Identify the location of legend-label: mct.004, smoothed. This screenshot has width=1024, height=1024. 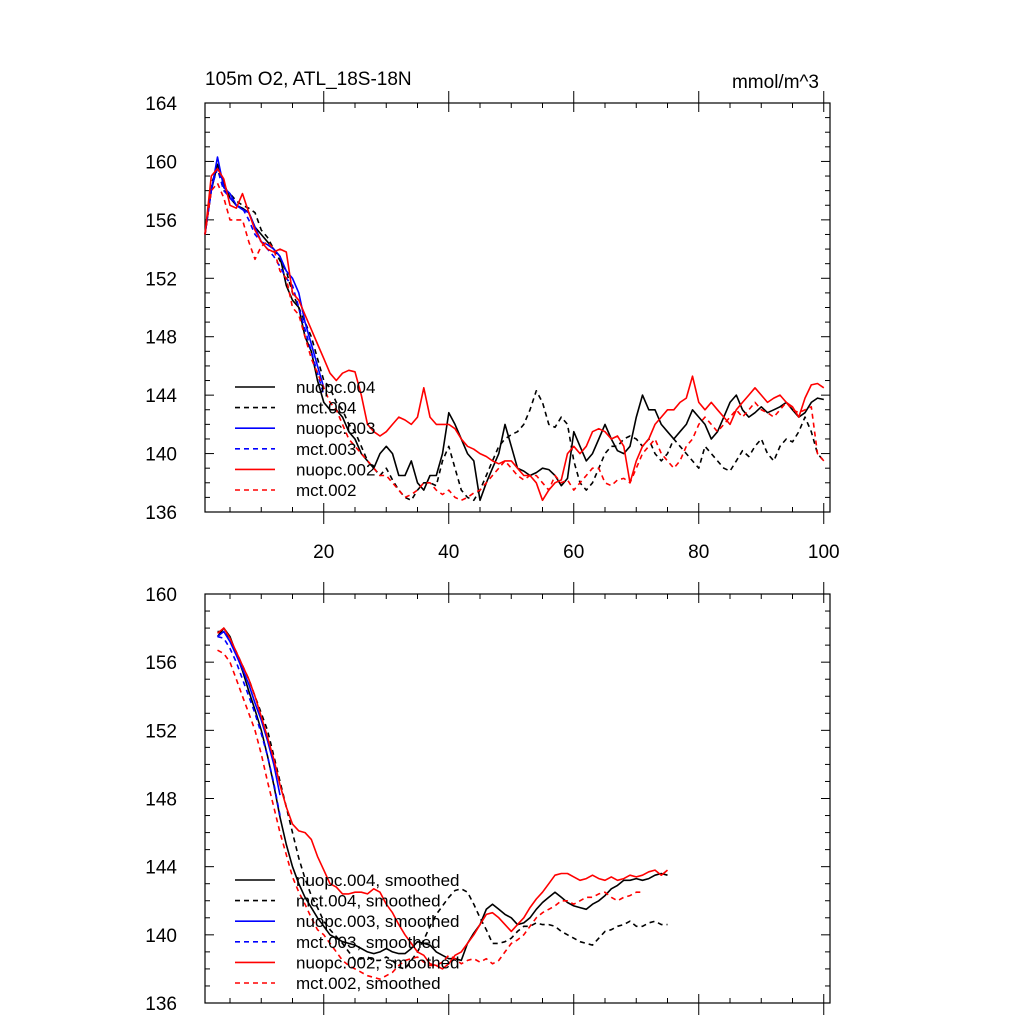
(368, 901).